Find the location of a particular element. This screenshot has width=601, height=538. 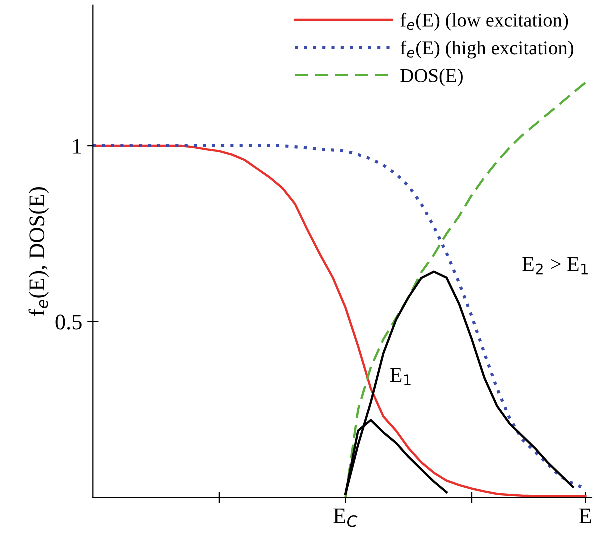

x-tick-label: E is located at coordinates (586, 516).